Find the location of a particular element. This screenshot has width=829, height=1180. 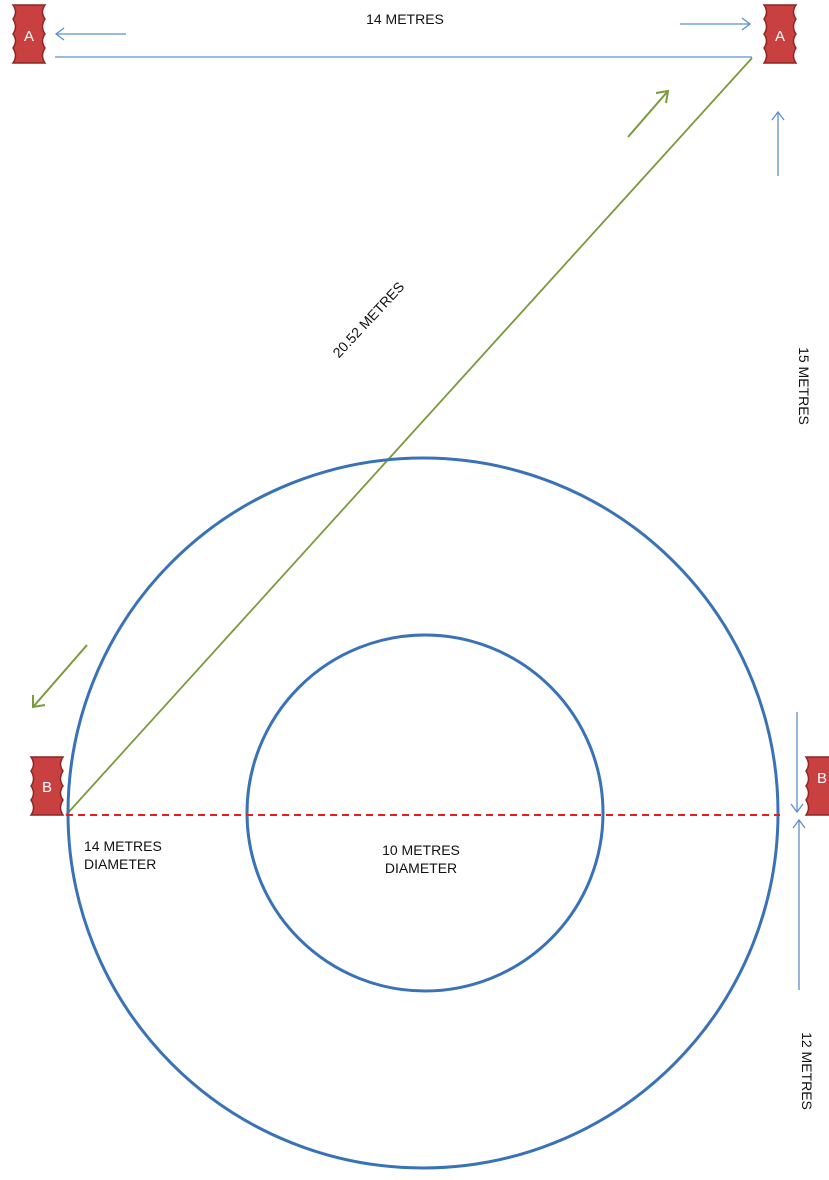

inner-circle-label-line1: 10 METRES is located at coordinates (421, 850).